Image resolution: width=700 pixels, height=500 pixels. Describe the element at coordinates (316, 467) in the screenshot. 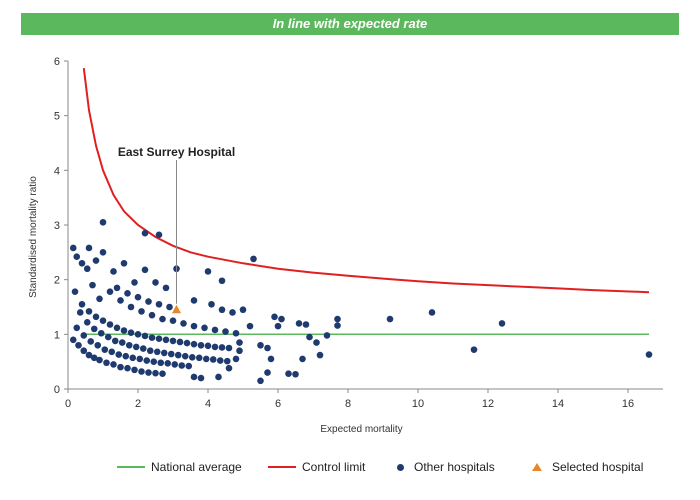

I see `legend-item-control-limit: Control limit` at that location.